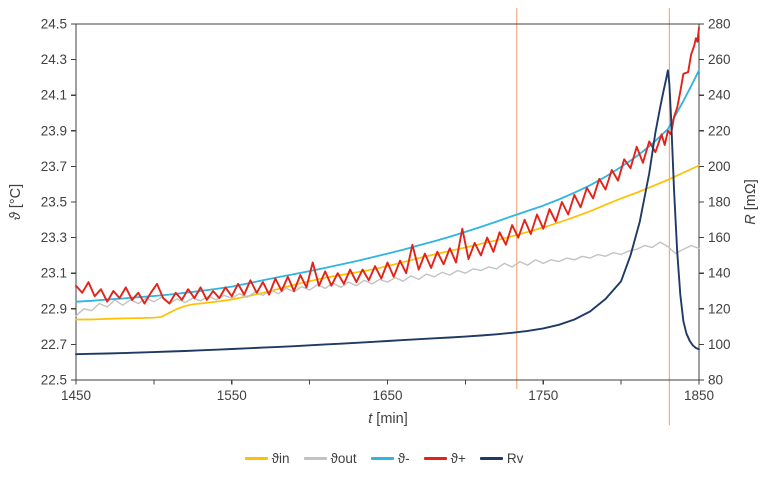  I want to click on legend-label-theta-out: ϑout, so click(343, 458).